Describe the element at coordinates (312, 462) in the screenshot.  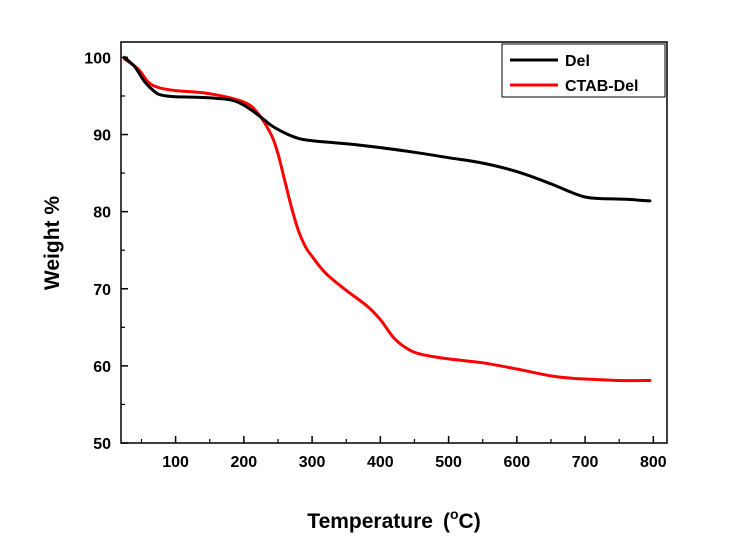
I see `x-tick-label: 300` at that location.